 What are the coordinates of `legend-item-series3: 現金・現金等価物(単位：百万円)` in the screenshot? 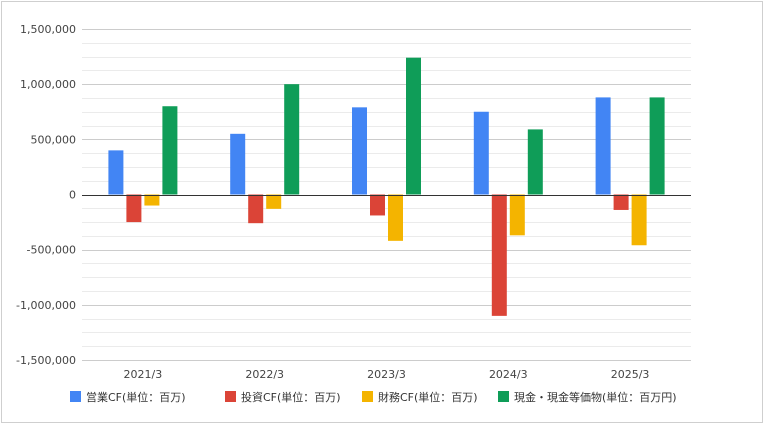 It's located at (587, 397).